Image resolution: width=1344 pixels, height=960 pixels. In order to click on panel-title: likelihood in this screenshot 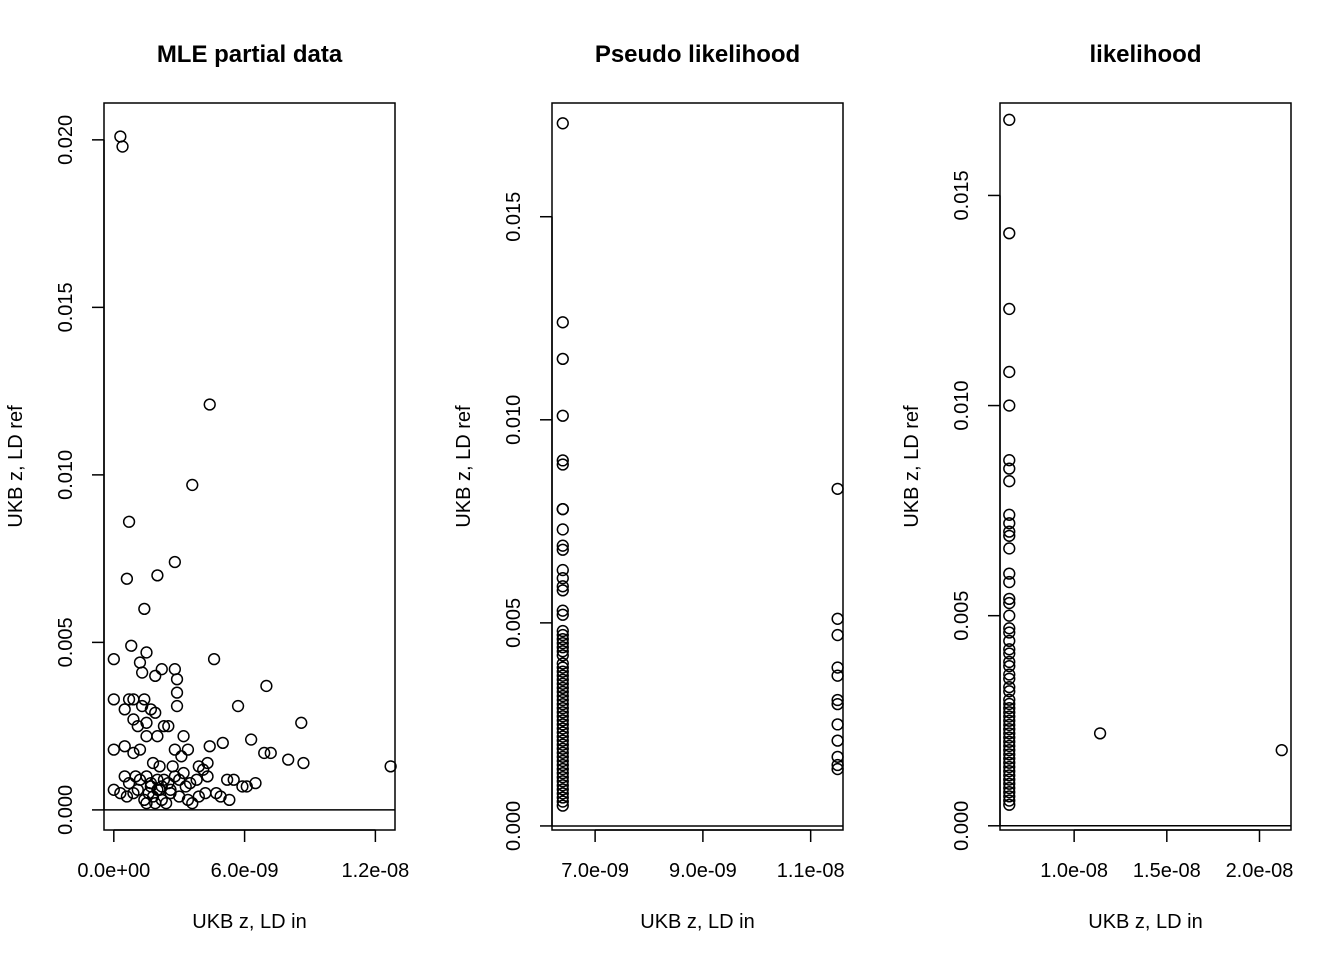, I will do `click(1145, 54)`.